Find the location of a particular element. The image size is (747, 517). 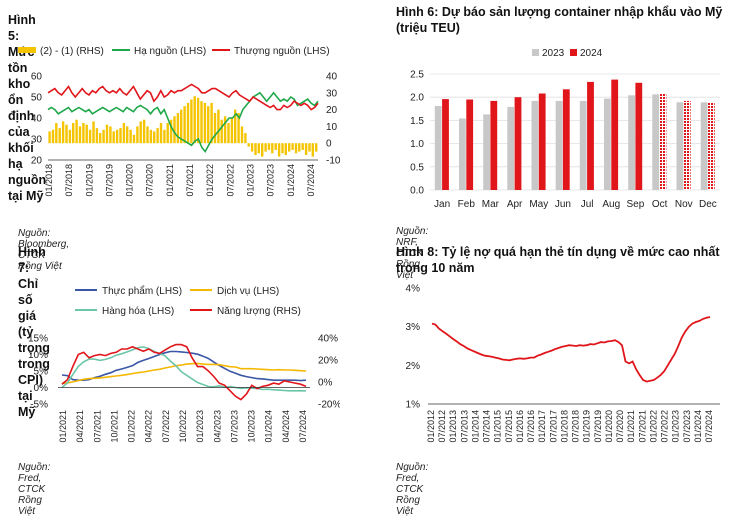

x-tick: 07/2014 is located at coordinates (487, 426).